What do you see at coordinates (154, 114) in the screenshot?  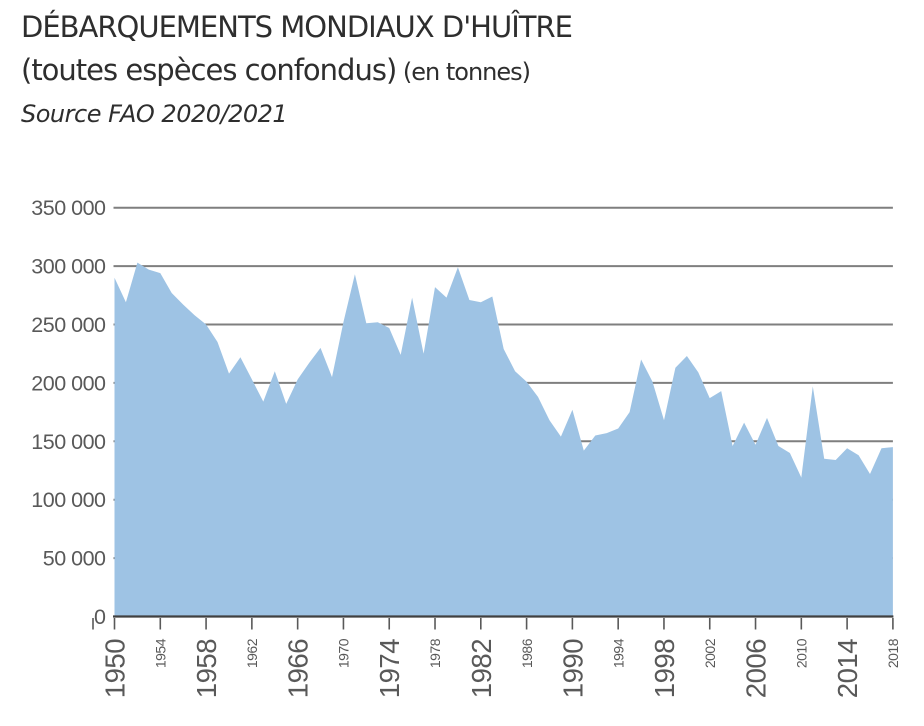 I see `source-caption: Source FAO 2020/2021` at bounding box center [154, 114].